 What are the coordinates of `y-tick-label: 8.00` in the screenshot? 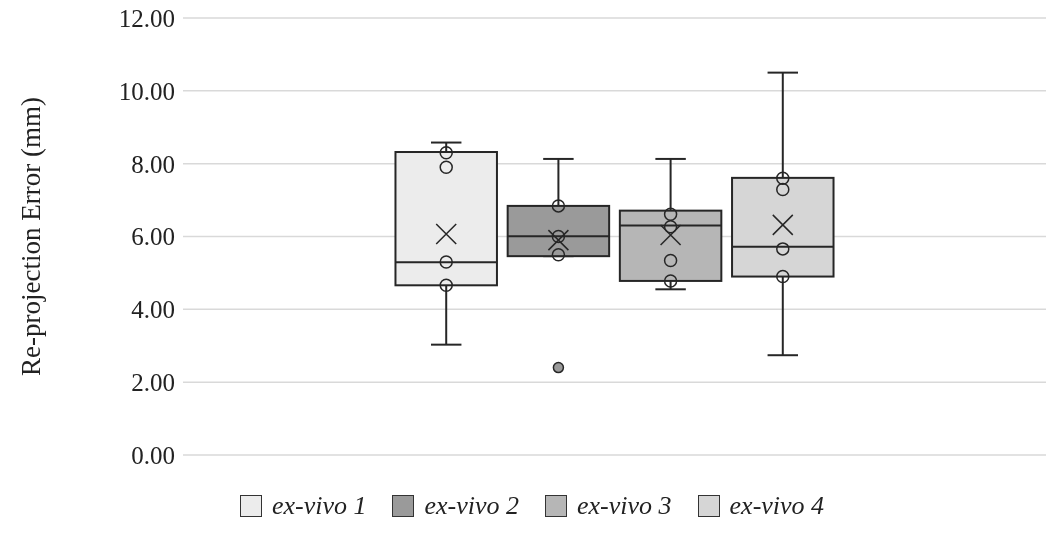 It's located at (153, 164).